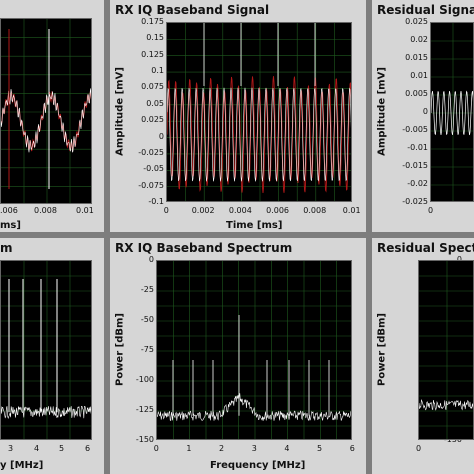 The height and width of the screenshot is (474, 474). What do you see at coordinates (425, 10) in the screenshot?
I see `panel-title: Residual Signal` at bounding box center [425, 10].